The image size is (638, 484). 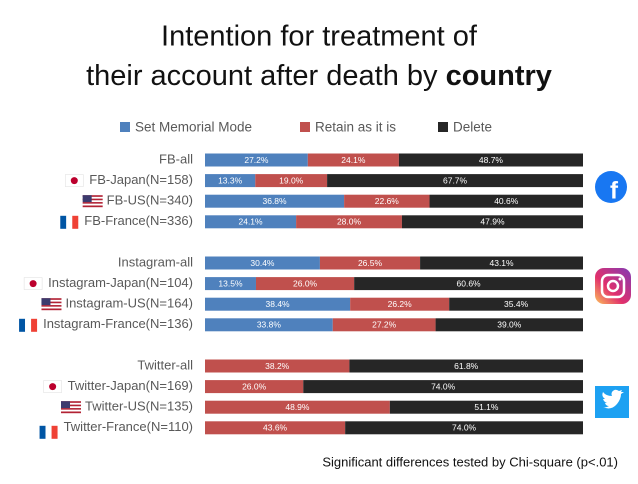 What do you see at coordinates (262, 76) in the screenshot?
I see `chart-title: their account after death by` at bounding box center [262, 76].